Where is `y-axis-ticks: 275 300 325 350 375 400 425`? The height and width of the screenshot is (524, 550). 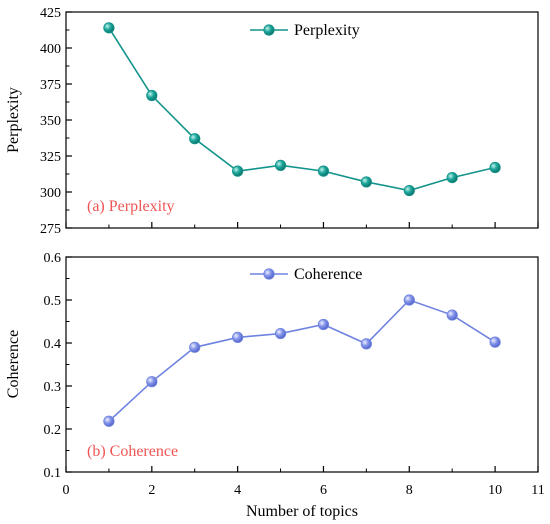 y-axis-ticks: 275 300 325 350 375 400 425 is located at coordinates (56, 121).